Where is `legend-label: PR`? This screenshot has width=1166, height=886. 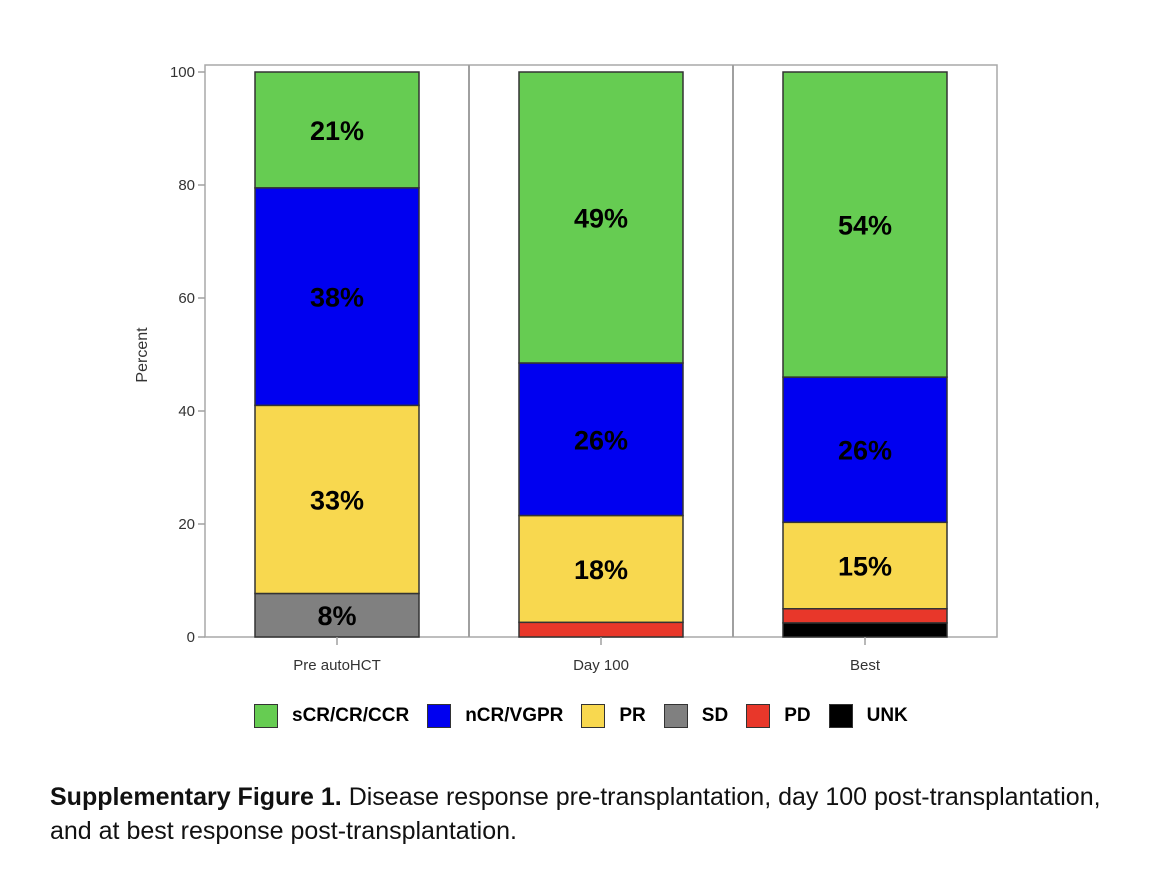 legend-label: PR is located at coordinates (632, 715).